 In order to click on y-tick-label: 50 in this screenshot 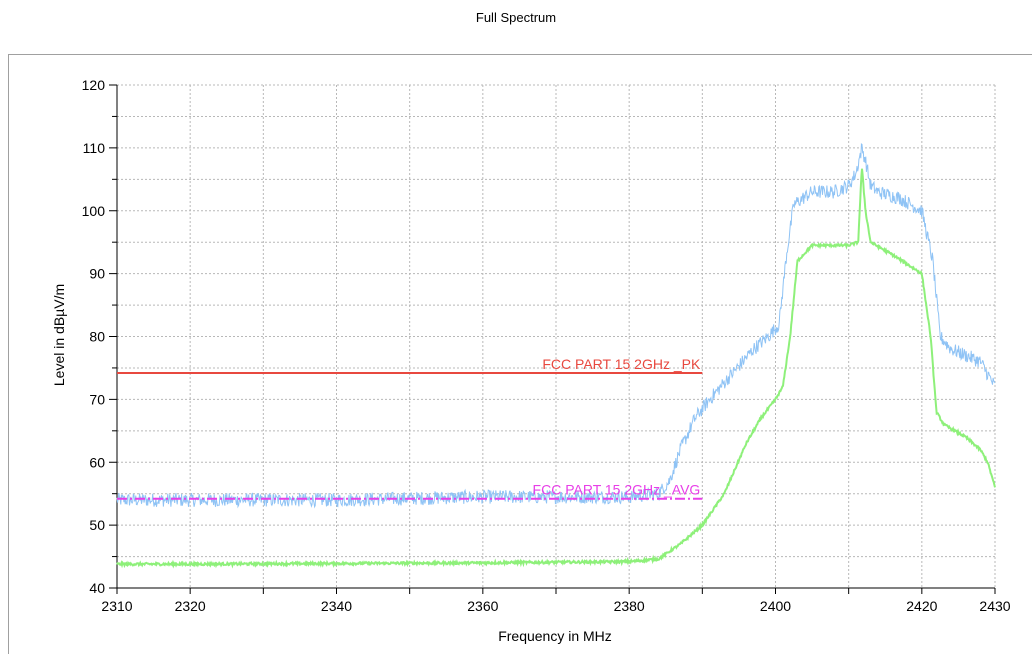, I will do `click(97, 525)`.